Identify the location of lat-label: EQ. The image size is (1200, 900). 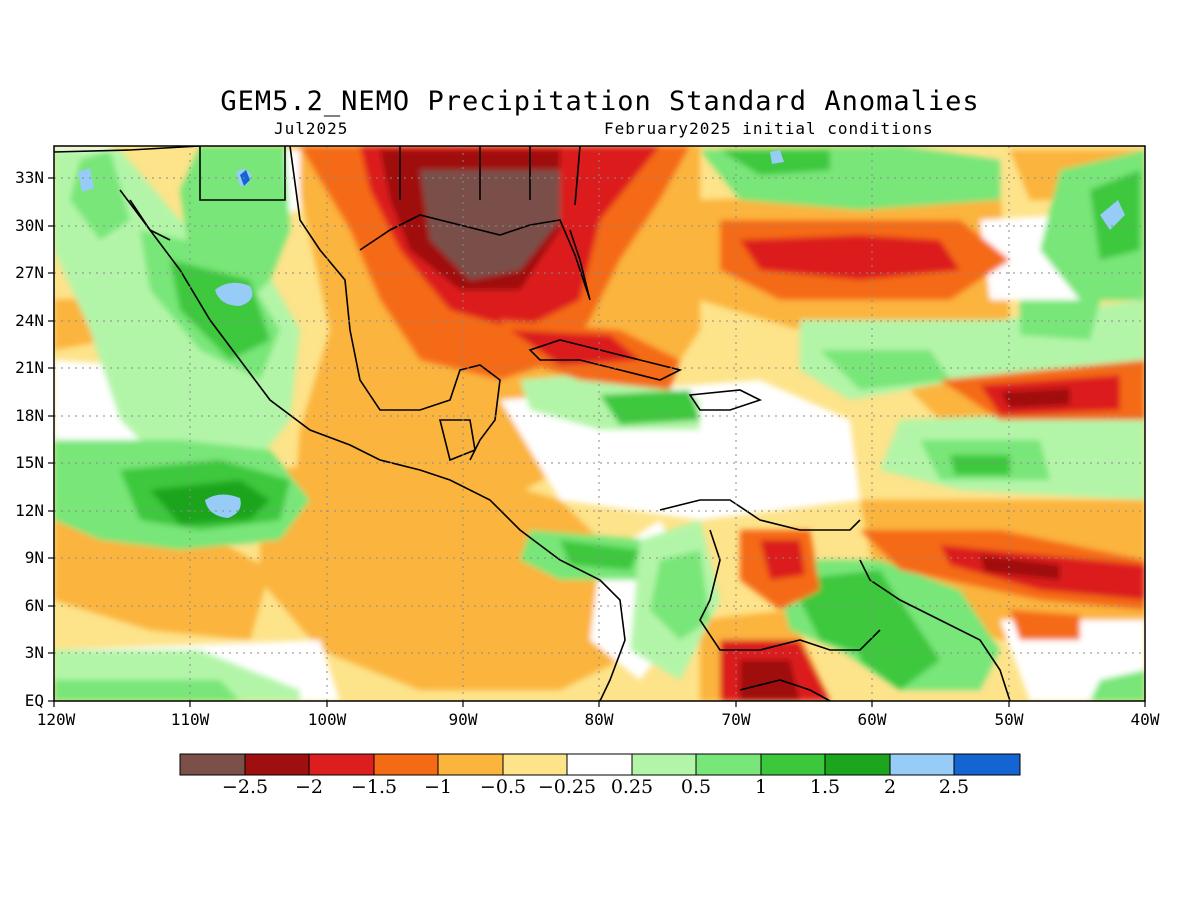
(34, 700).